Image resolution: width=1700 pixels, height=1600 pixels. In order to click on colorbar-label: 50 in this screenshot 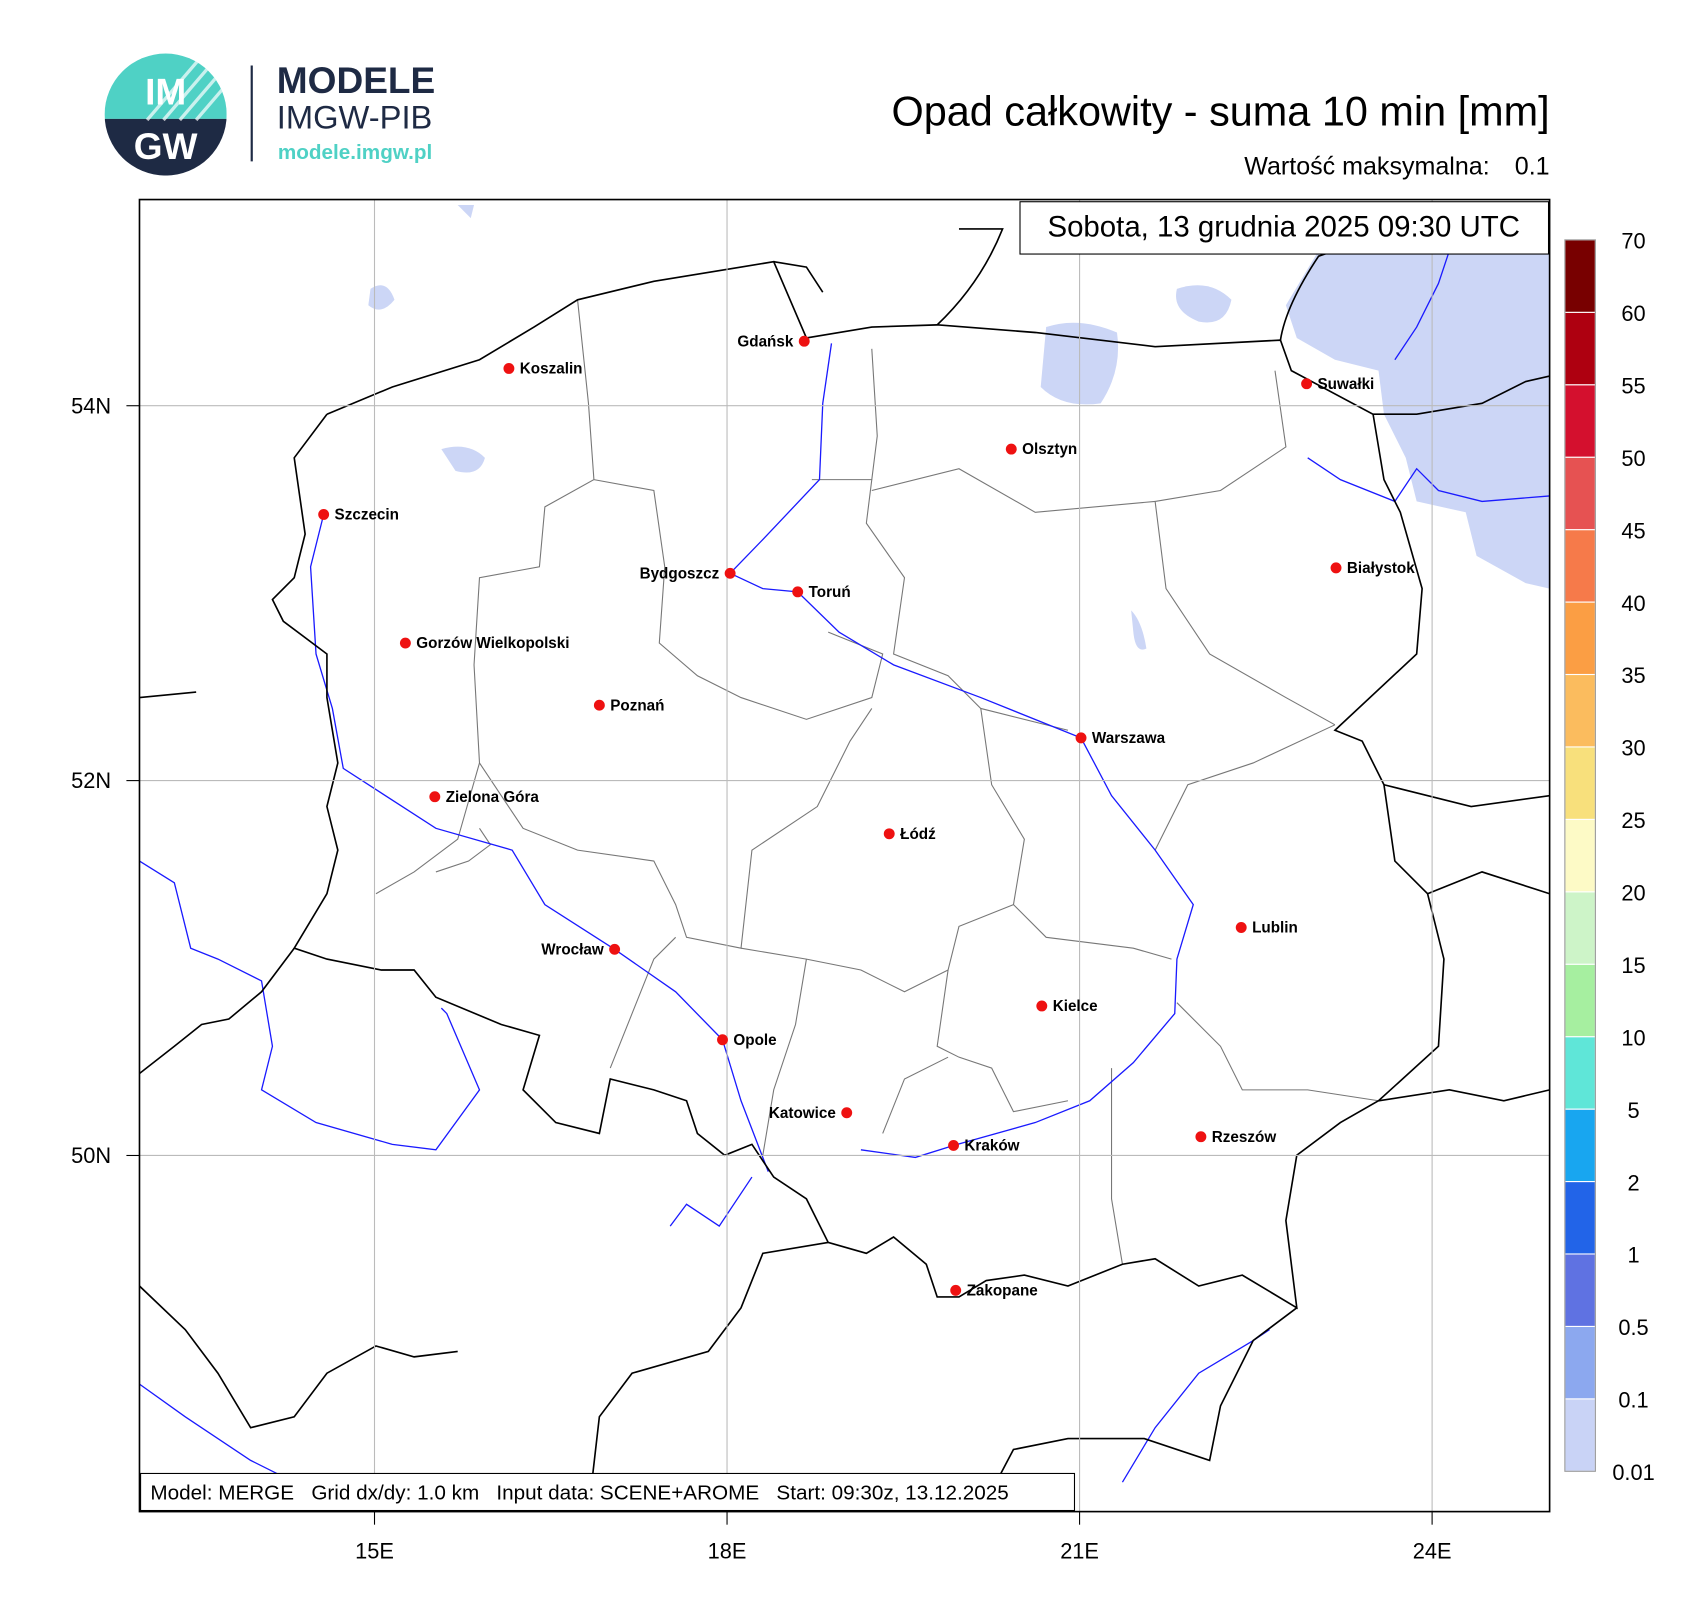, I will do `click(1633, 458)`.